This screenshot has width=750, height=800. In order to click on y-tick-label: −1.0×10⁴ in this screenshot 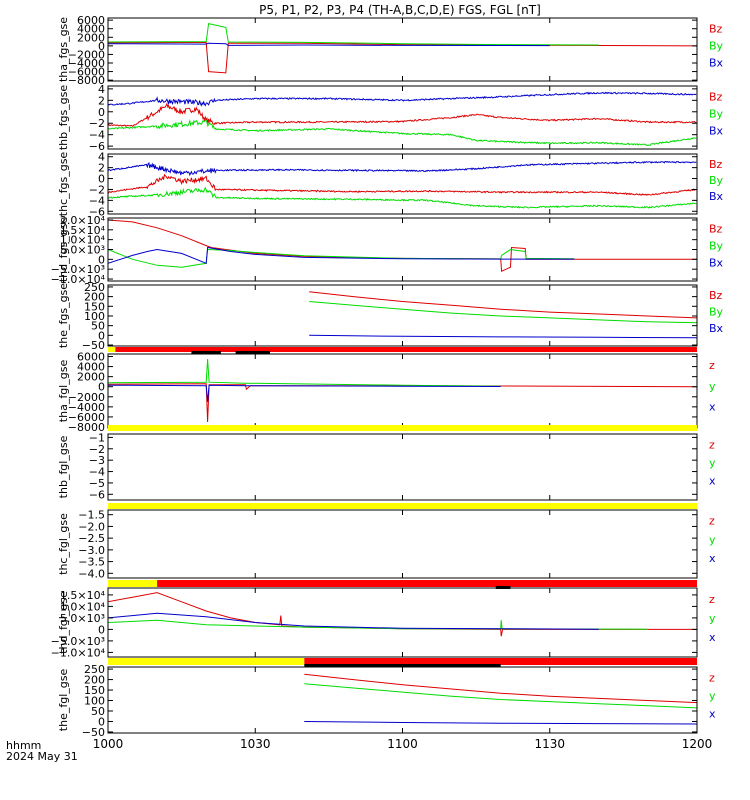, I will do `click(78, 279)`.